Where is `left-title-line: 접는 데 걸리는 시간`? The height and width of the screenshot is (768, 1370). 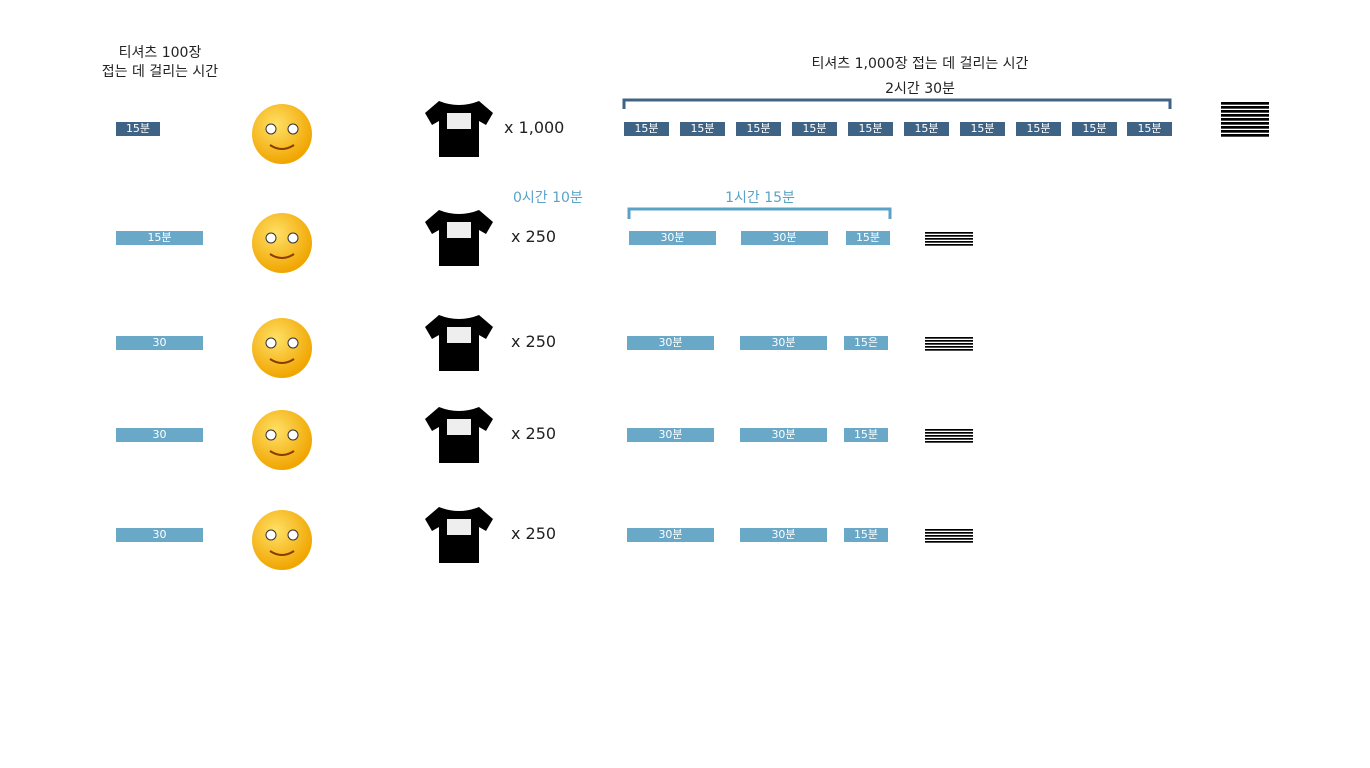 left-title-line: 접는 데 걸리는 시간 is located at coordinates (160, 72).